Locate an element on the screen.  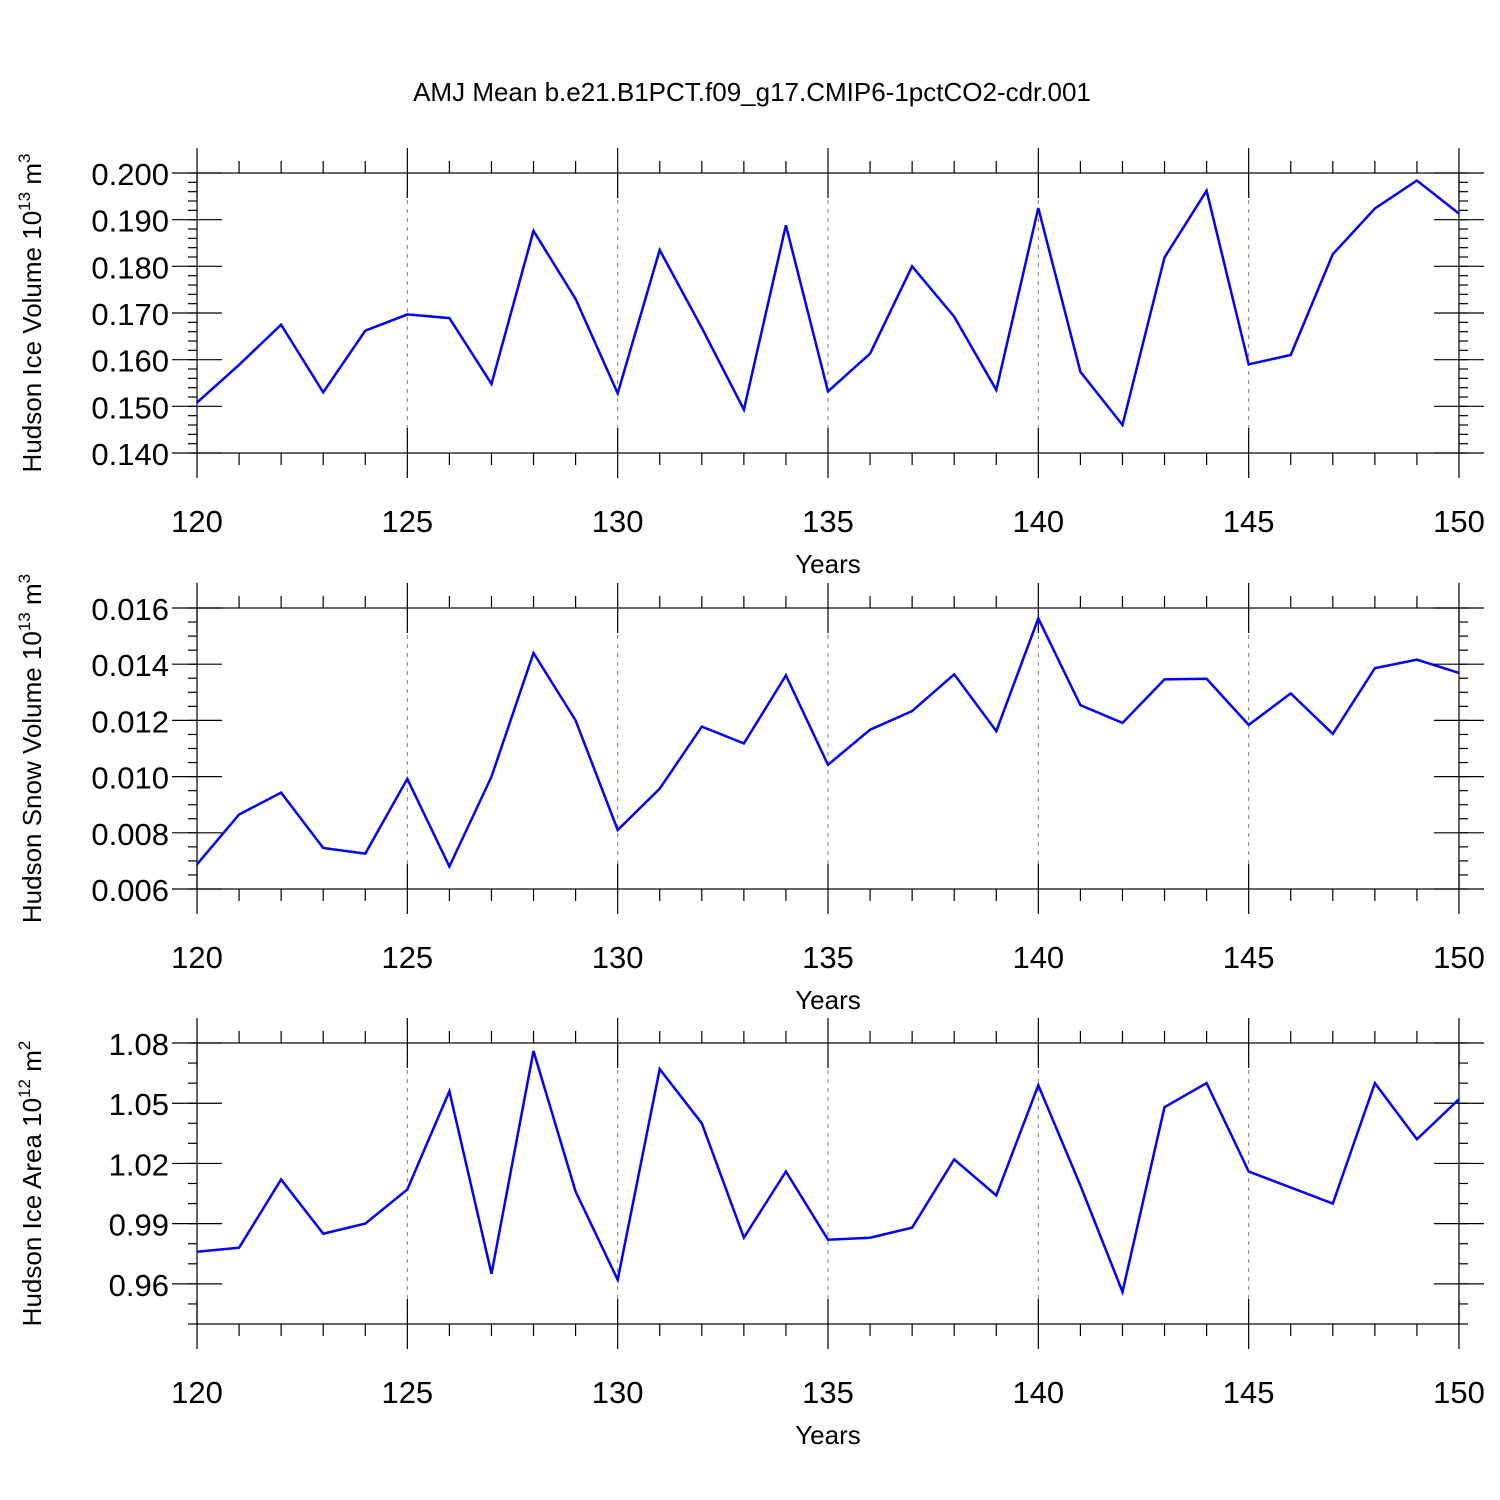
y-axis-label-text: Hudson Ice Area 10 is located at coordinates (32, 1212).